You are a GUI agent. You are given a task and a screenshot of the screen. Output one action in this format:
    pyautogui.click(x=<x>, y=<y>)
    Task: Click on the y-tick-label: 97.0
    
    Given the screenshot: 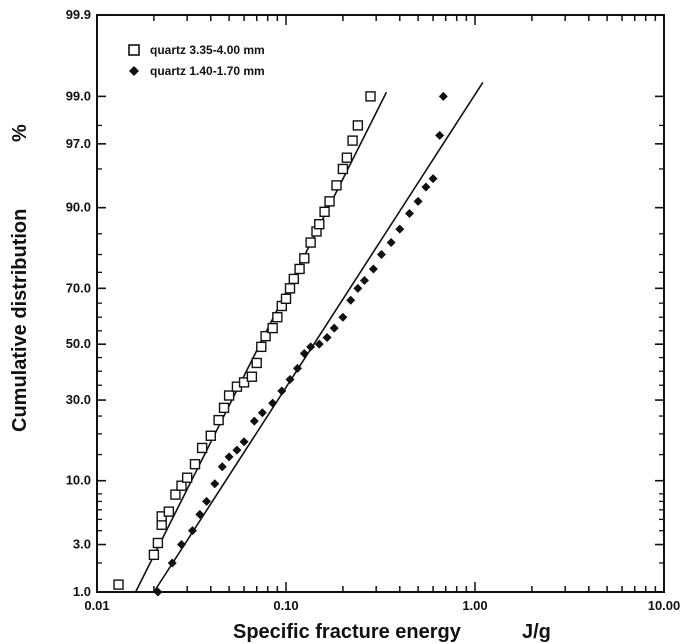 What is the action you would take?
    pyautogui.click(x=78, y=143)
    